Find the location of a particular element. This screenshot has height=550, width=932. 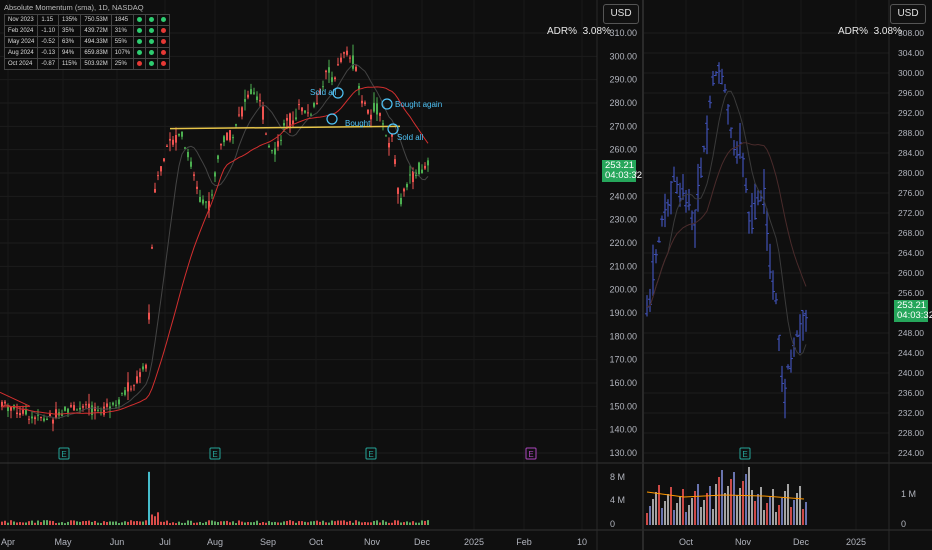

price-axis-tick: 228.00 is located at coordinates (911, 433).